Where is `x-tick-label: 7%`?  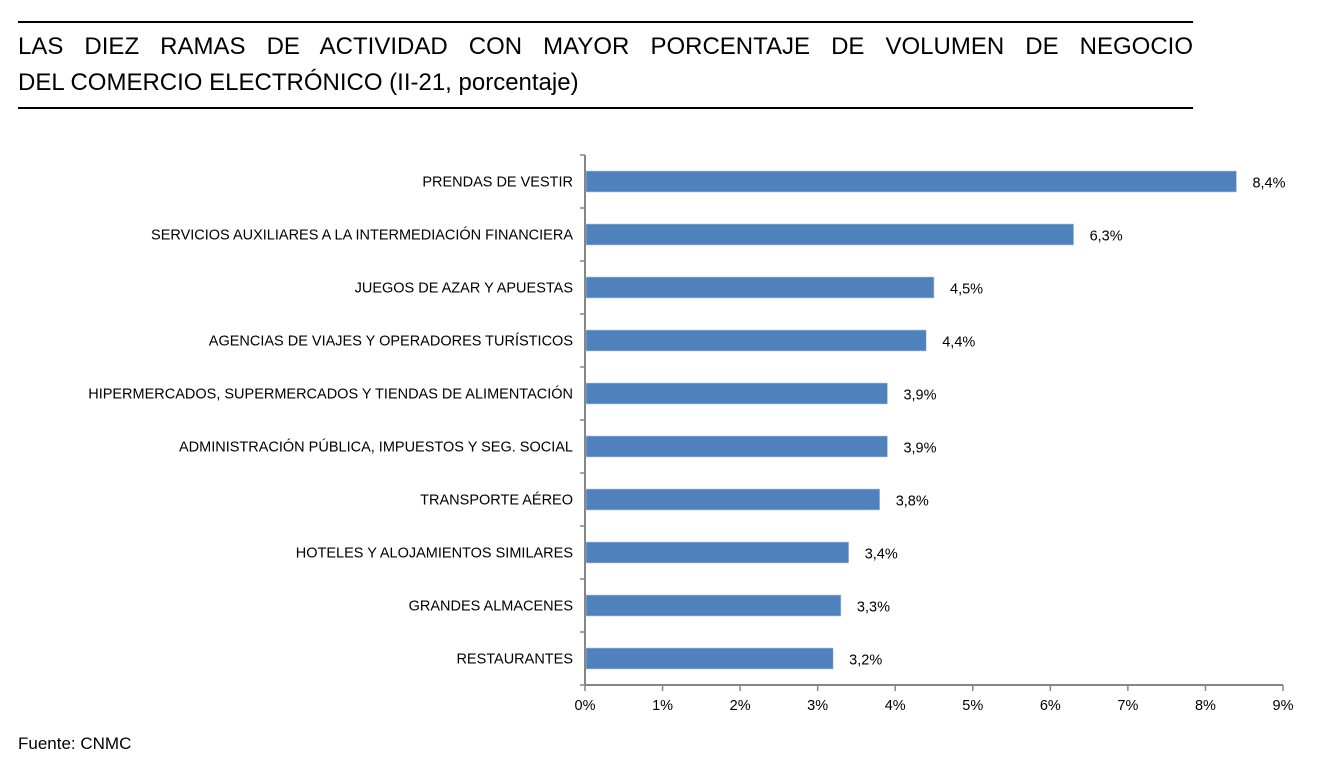
x-tick-label: 7% is located at coordinates (1127, 706).